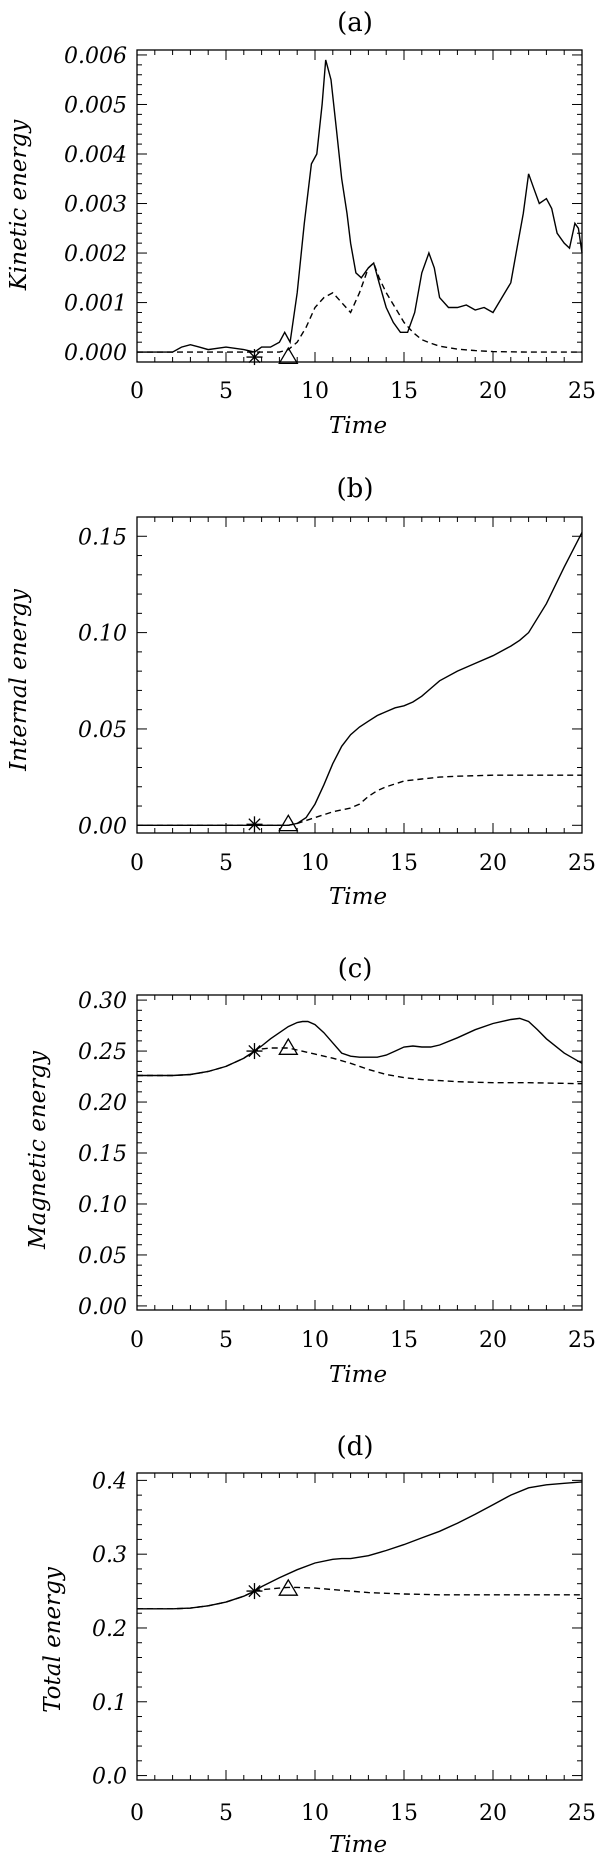 This screenshot has width=600, height=1857. Describe the element at coordinates (95, 353) in the screenshot. I see `y-tick-label: 0.000` at that location.